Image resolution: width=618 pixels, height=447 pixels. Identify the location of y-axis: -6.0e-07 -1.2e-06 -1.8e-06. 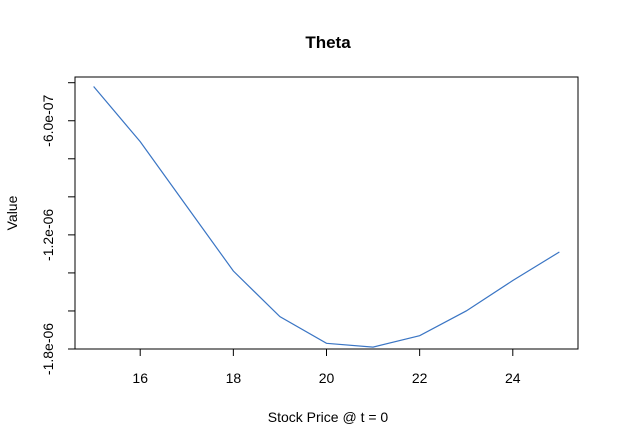
(58, 228).